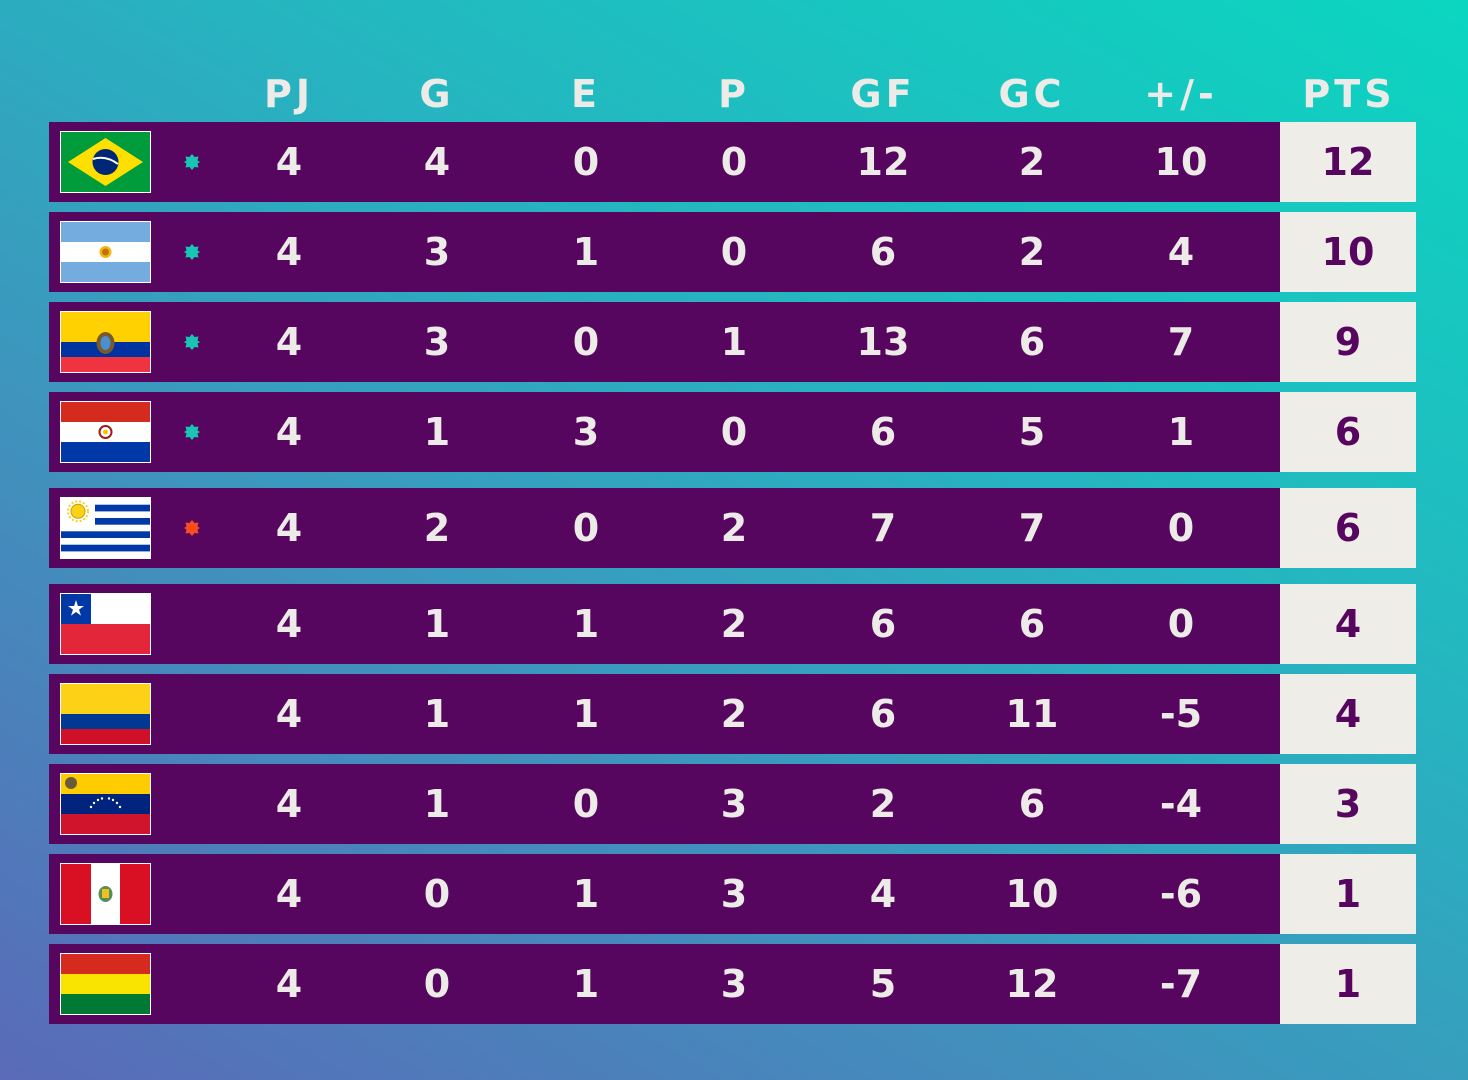 This screenshot has height=1080, width=1468. What do you see at coordinates (289, 94) in the screenshot?
I see `col-header-pj: PJ` at bounding box center [289, 94].